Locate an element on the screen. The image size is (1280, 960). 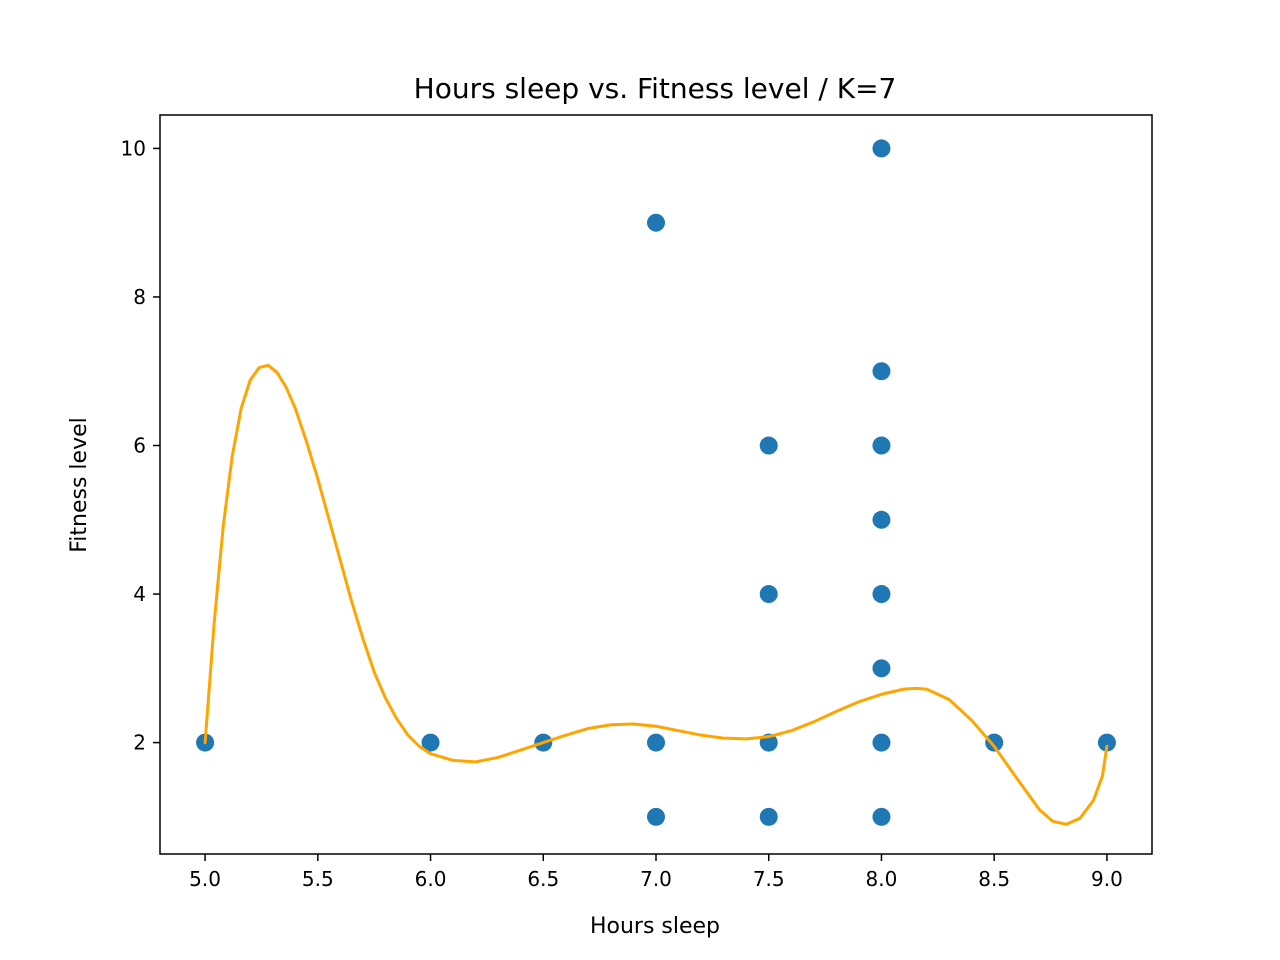
x-tick-label: 6.0 is located at coordinates (431, 879).